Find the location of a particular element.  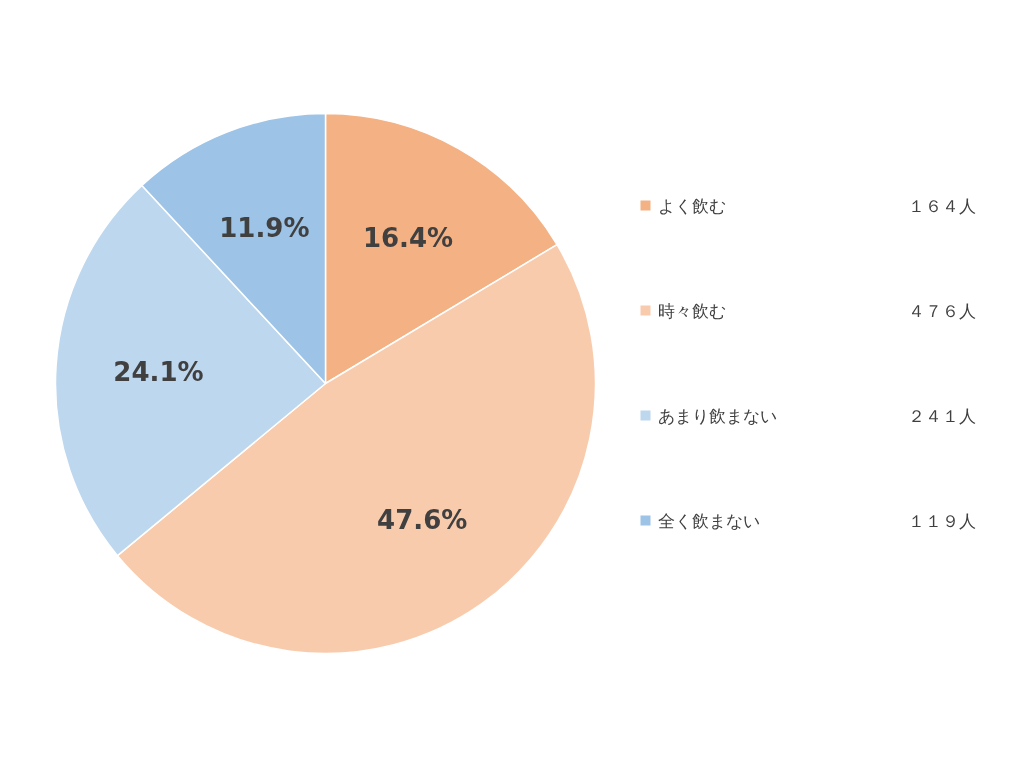

text: ４７６人 is located at coordinates (941, 310).